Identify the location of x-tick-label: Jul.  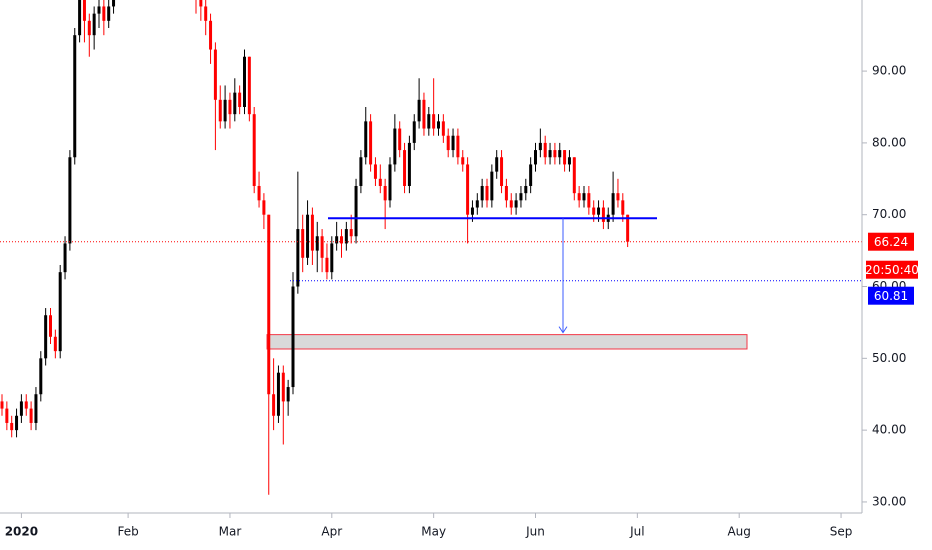
(636, 532).